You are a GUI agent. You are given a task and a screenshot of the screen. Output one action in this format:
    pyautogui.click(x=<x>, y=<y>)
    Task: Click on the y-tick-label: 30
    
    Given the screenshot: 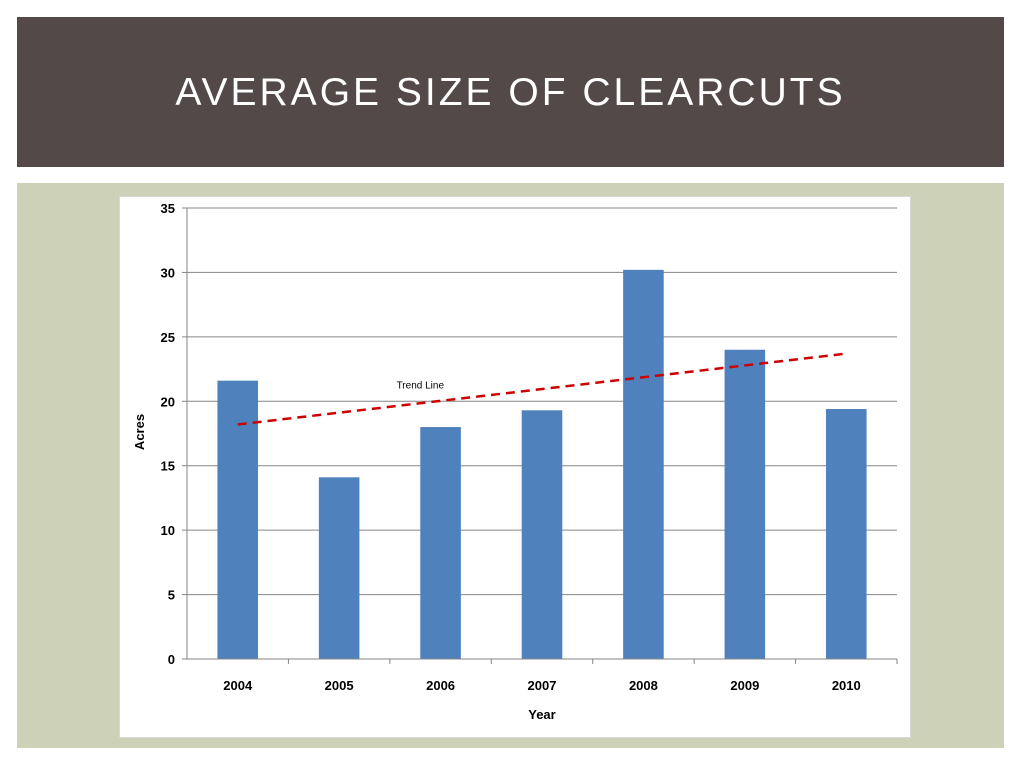 What is the action you would take?
    pyautogui.click(x=168, y=272)
    